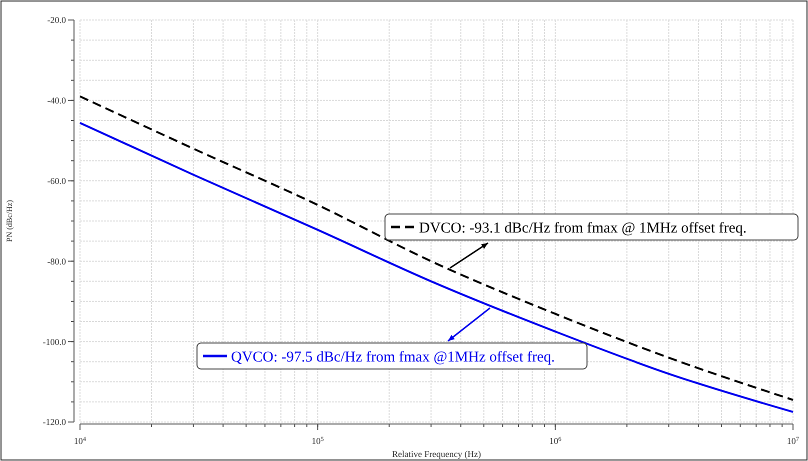 The image size is (808, 461). What do you see at coordinates (56, 261) in the screenshot?
I see `y-tick-label: -80.0` at bounding box center [56, 261].